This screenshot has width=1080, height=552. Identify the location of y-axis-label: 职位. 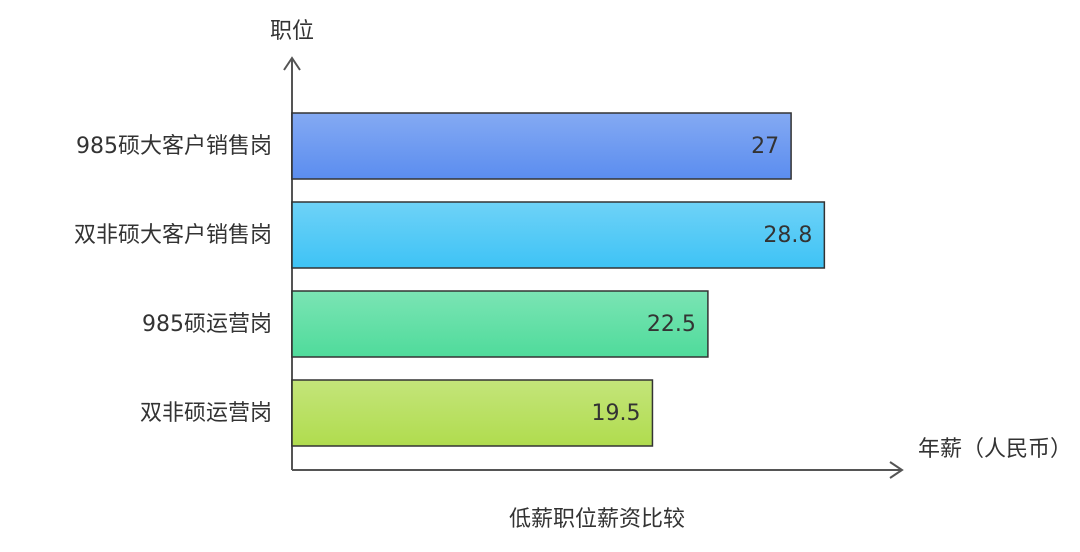
(292, 31).